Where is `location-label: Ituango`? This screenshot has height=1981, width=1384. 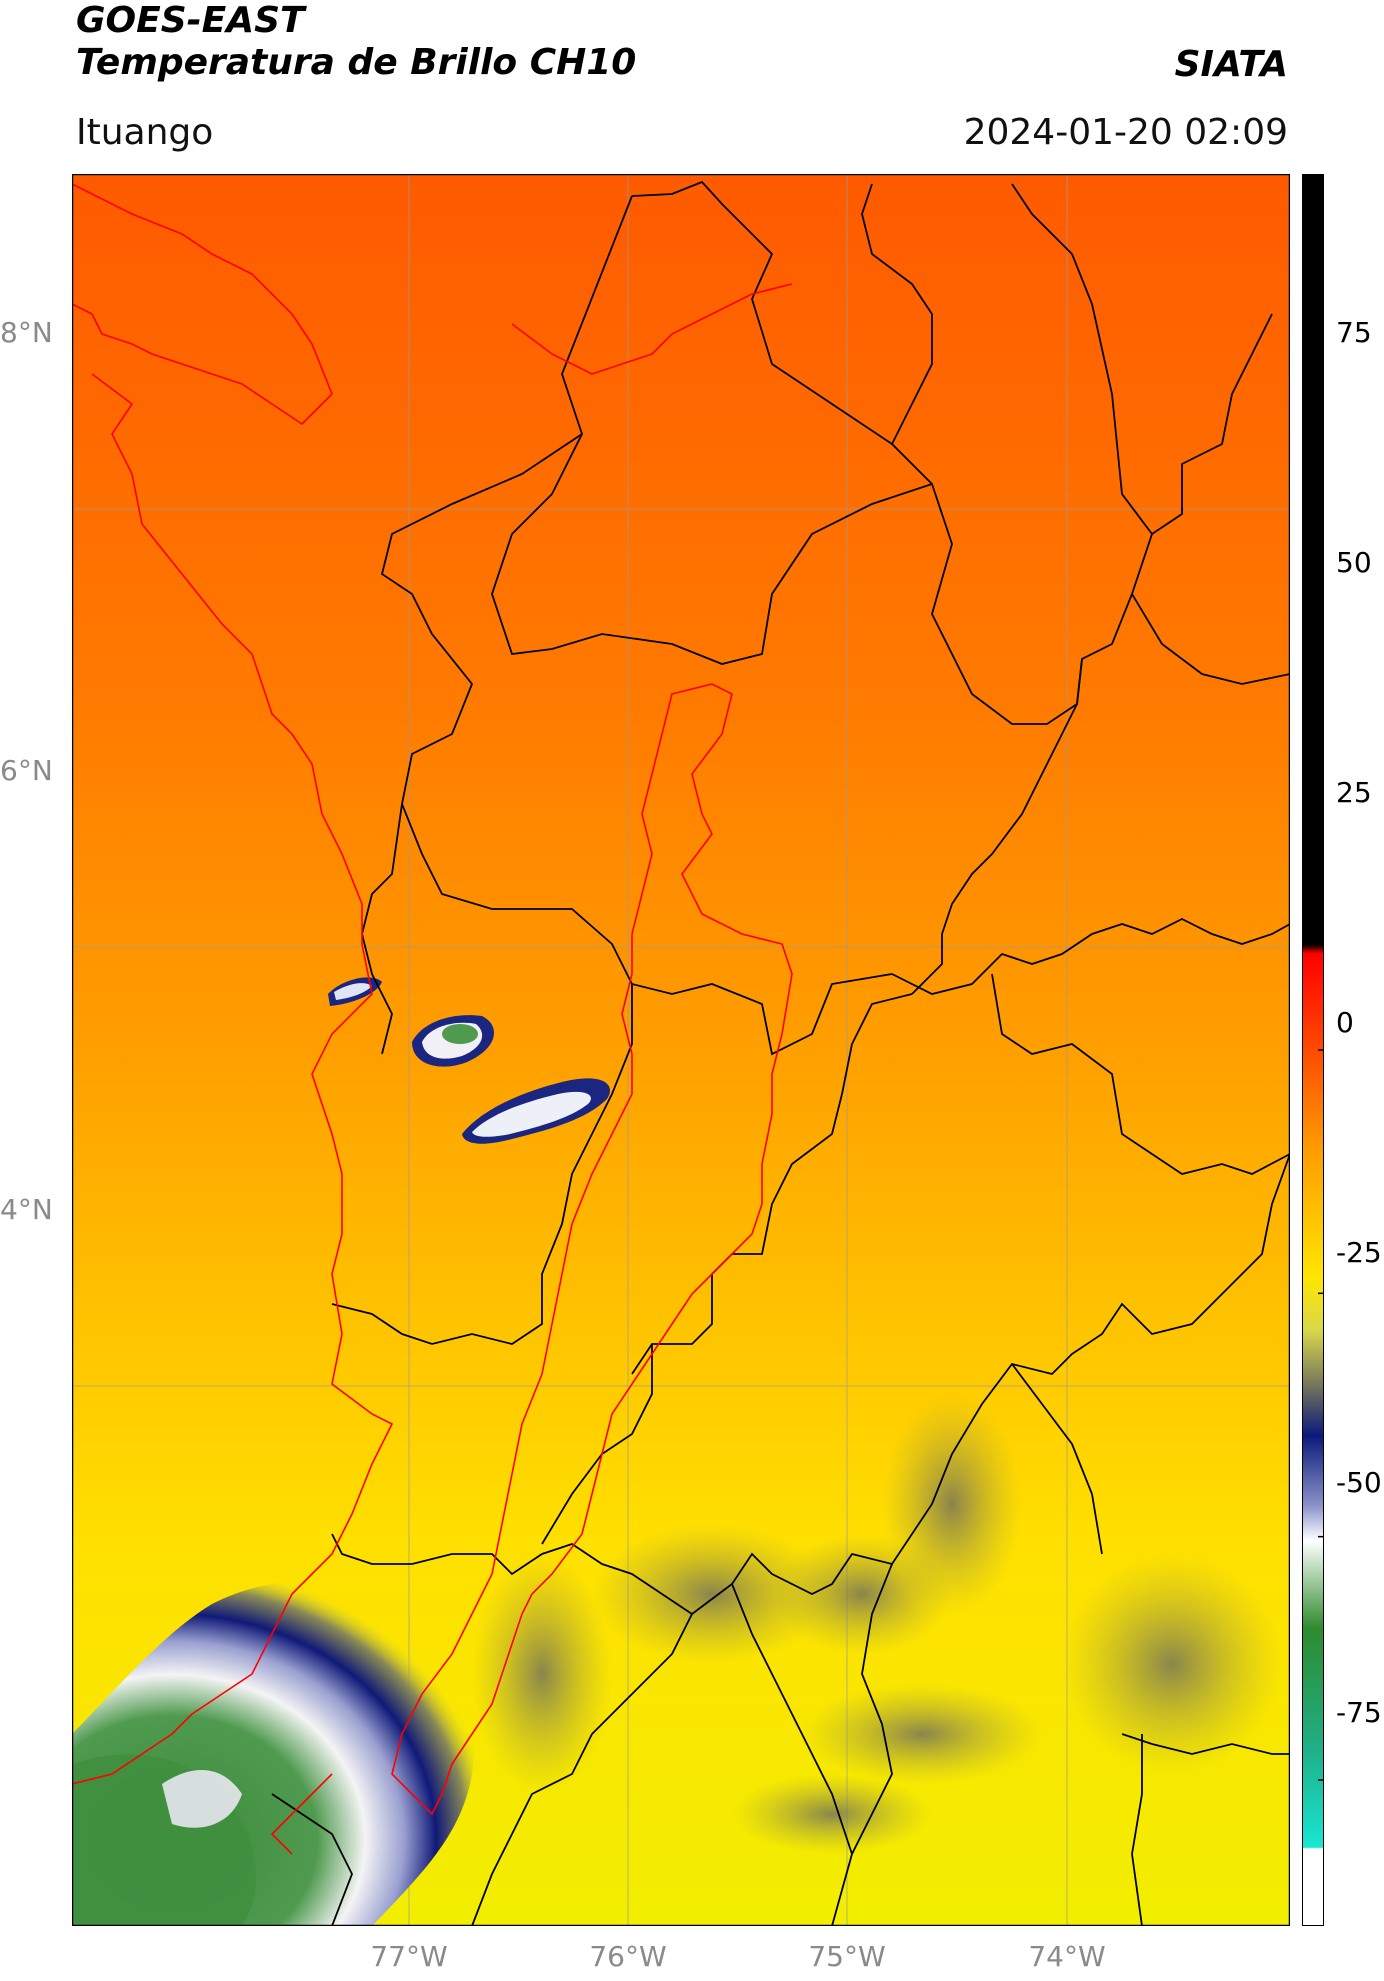
location-label: Ituango is located at coordinates (145, 132).